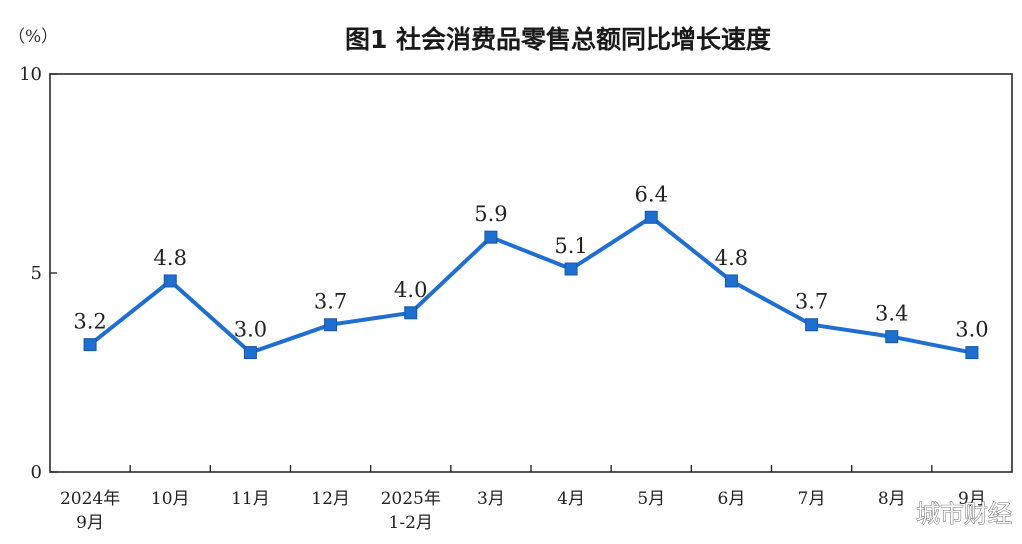  Describe the element at coordinates (523, 511) in the screenshot. I see `x-tick-labels: 2024年 9月 10月 11月 12月 2025年 1-2月 3月 4月 5月 6月 7月 8月 9月` at that location.